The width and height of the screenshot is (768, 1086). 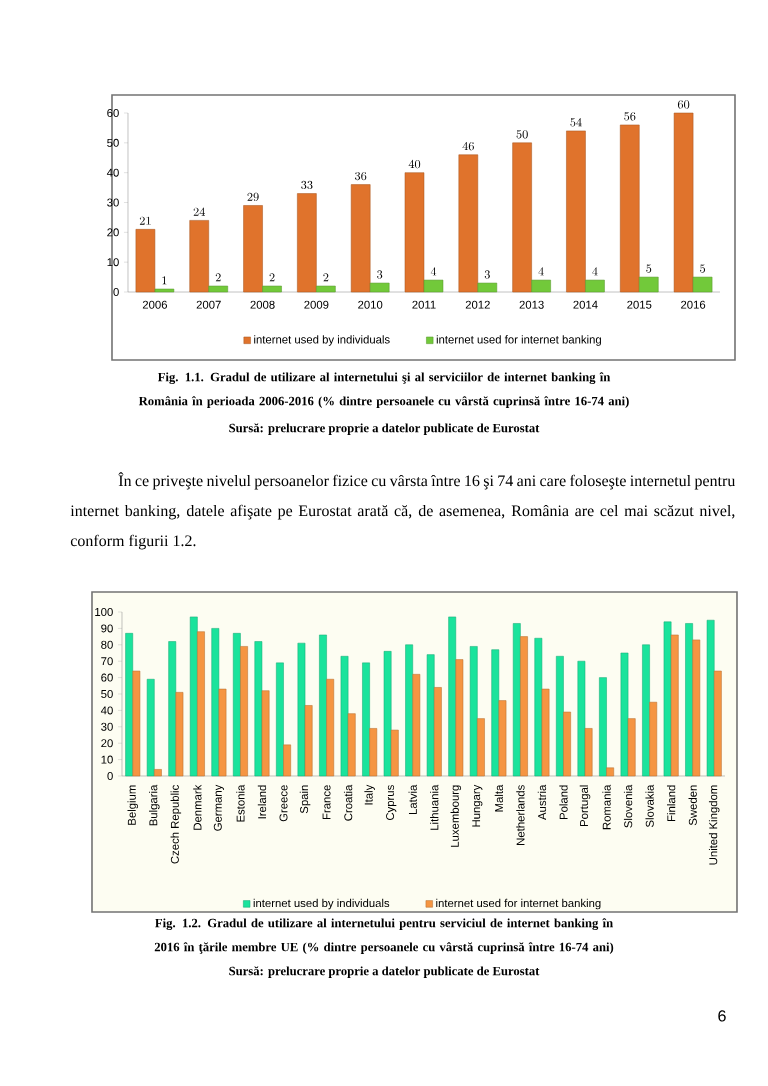 I want to click on text: Sursă: prelucrare proprie a datelor publicate de Eurostat, so click(x=384, y=429).